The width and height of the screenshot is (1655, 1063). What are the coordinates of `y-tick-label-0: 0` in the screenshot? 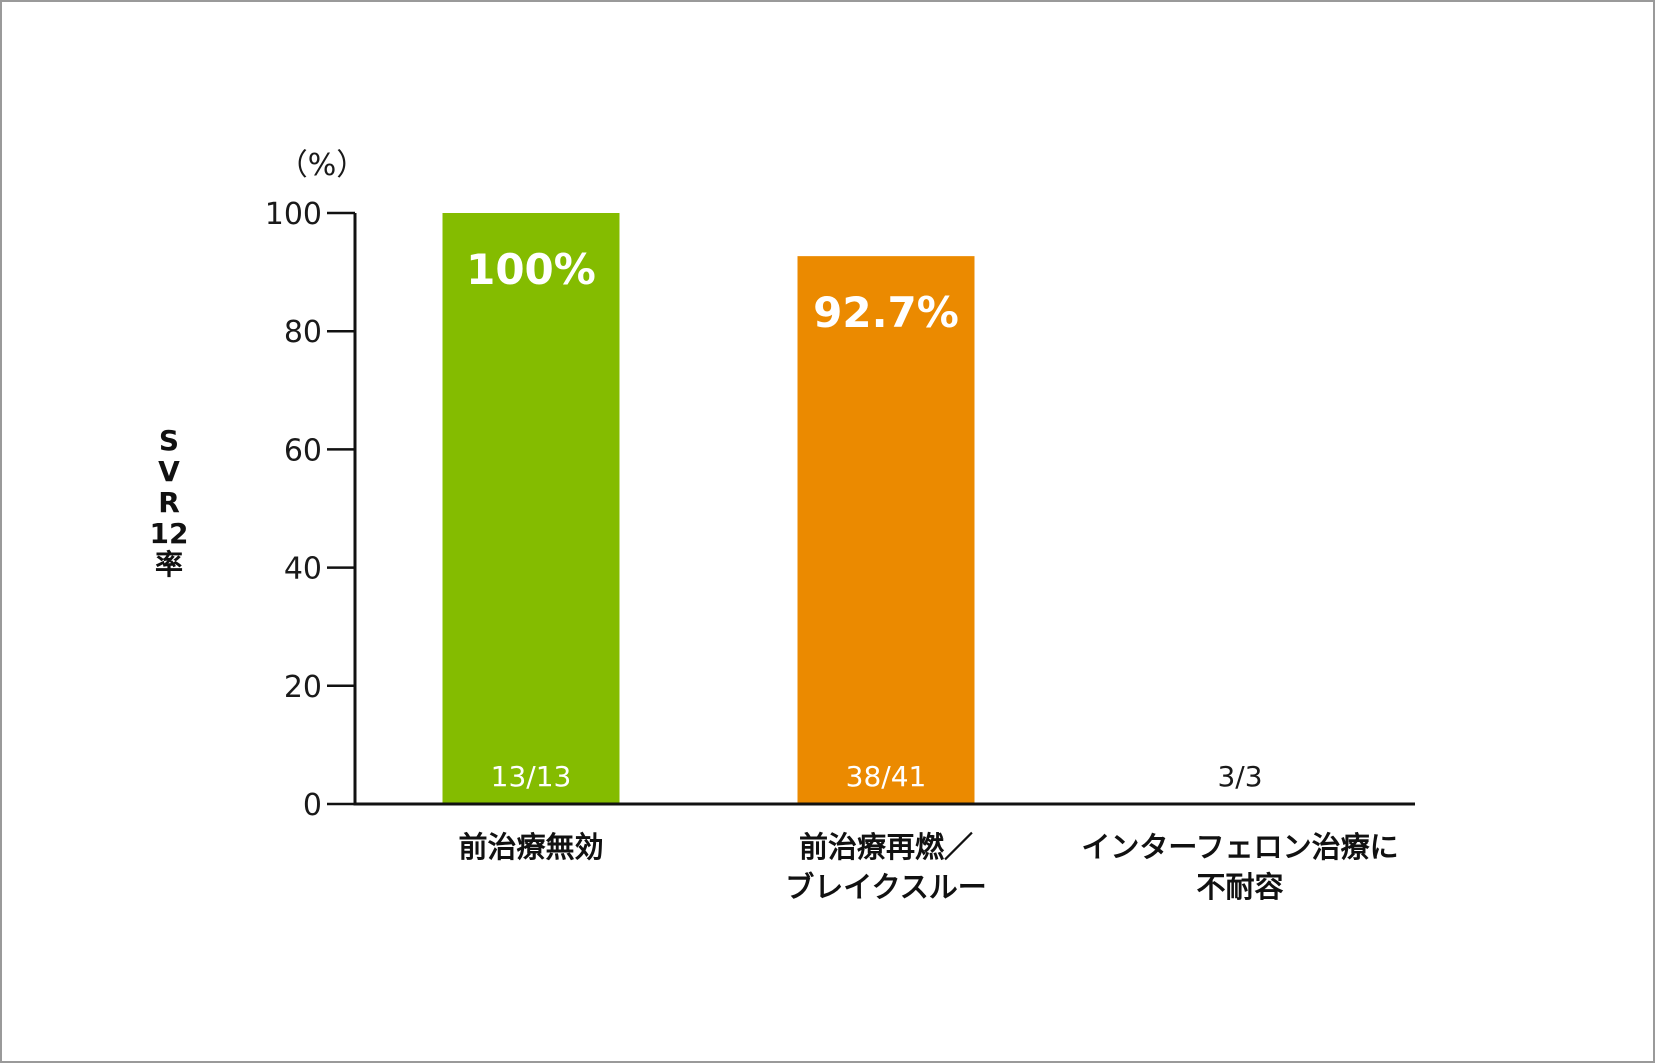 It's located at (312, 805).